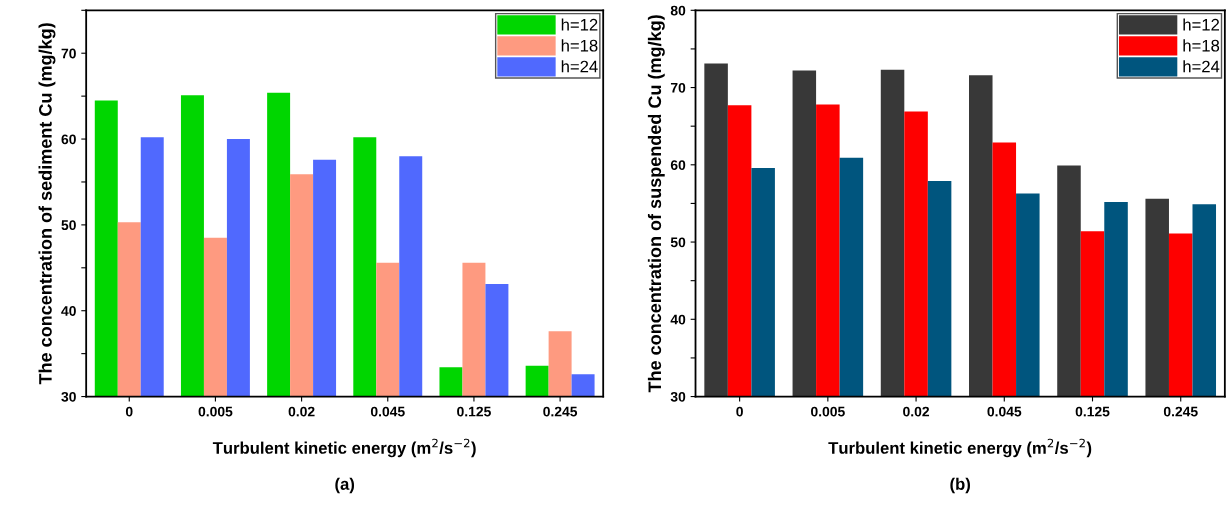 This screenshot has height=515, width=1231. Describe the element at coordinates (656, 204) in the screenshot. I see `y-axis-title: The concentration of suspended Cu (mg/kg)` at that location.